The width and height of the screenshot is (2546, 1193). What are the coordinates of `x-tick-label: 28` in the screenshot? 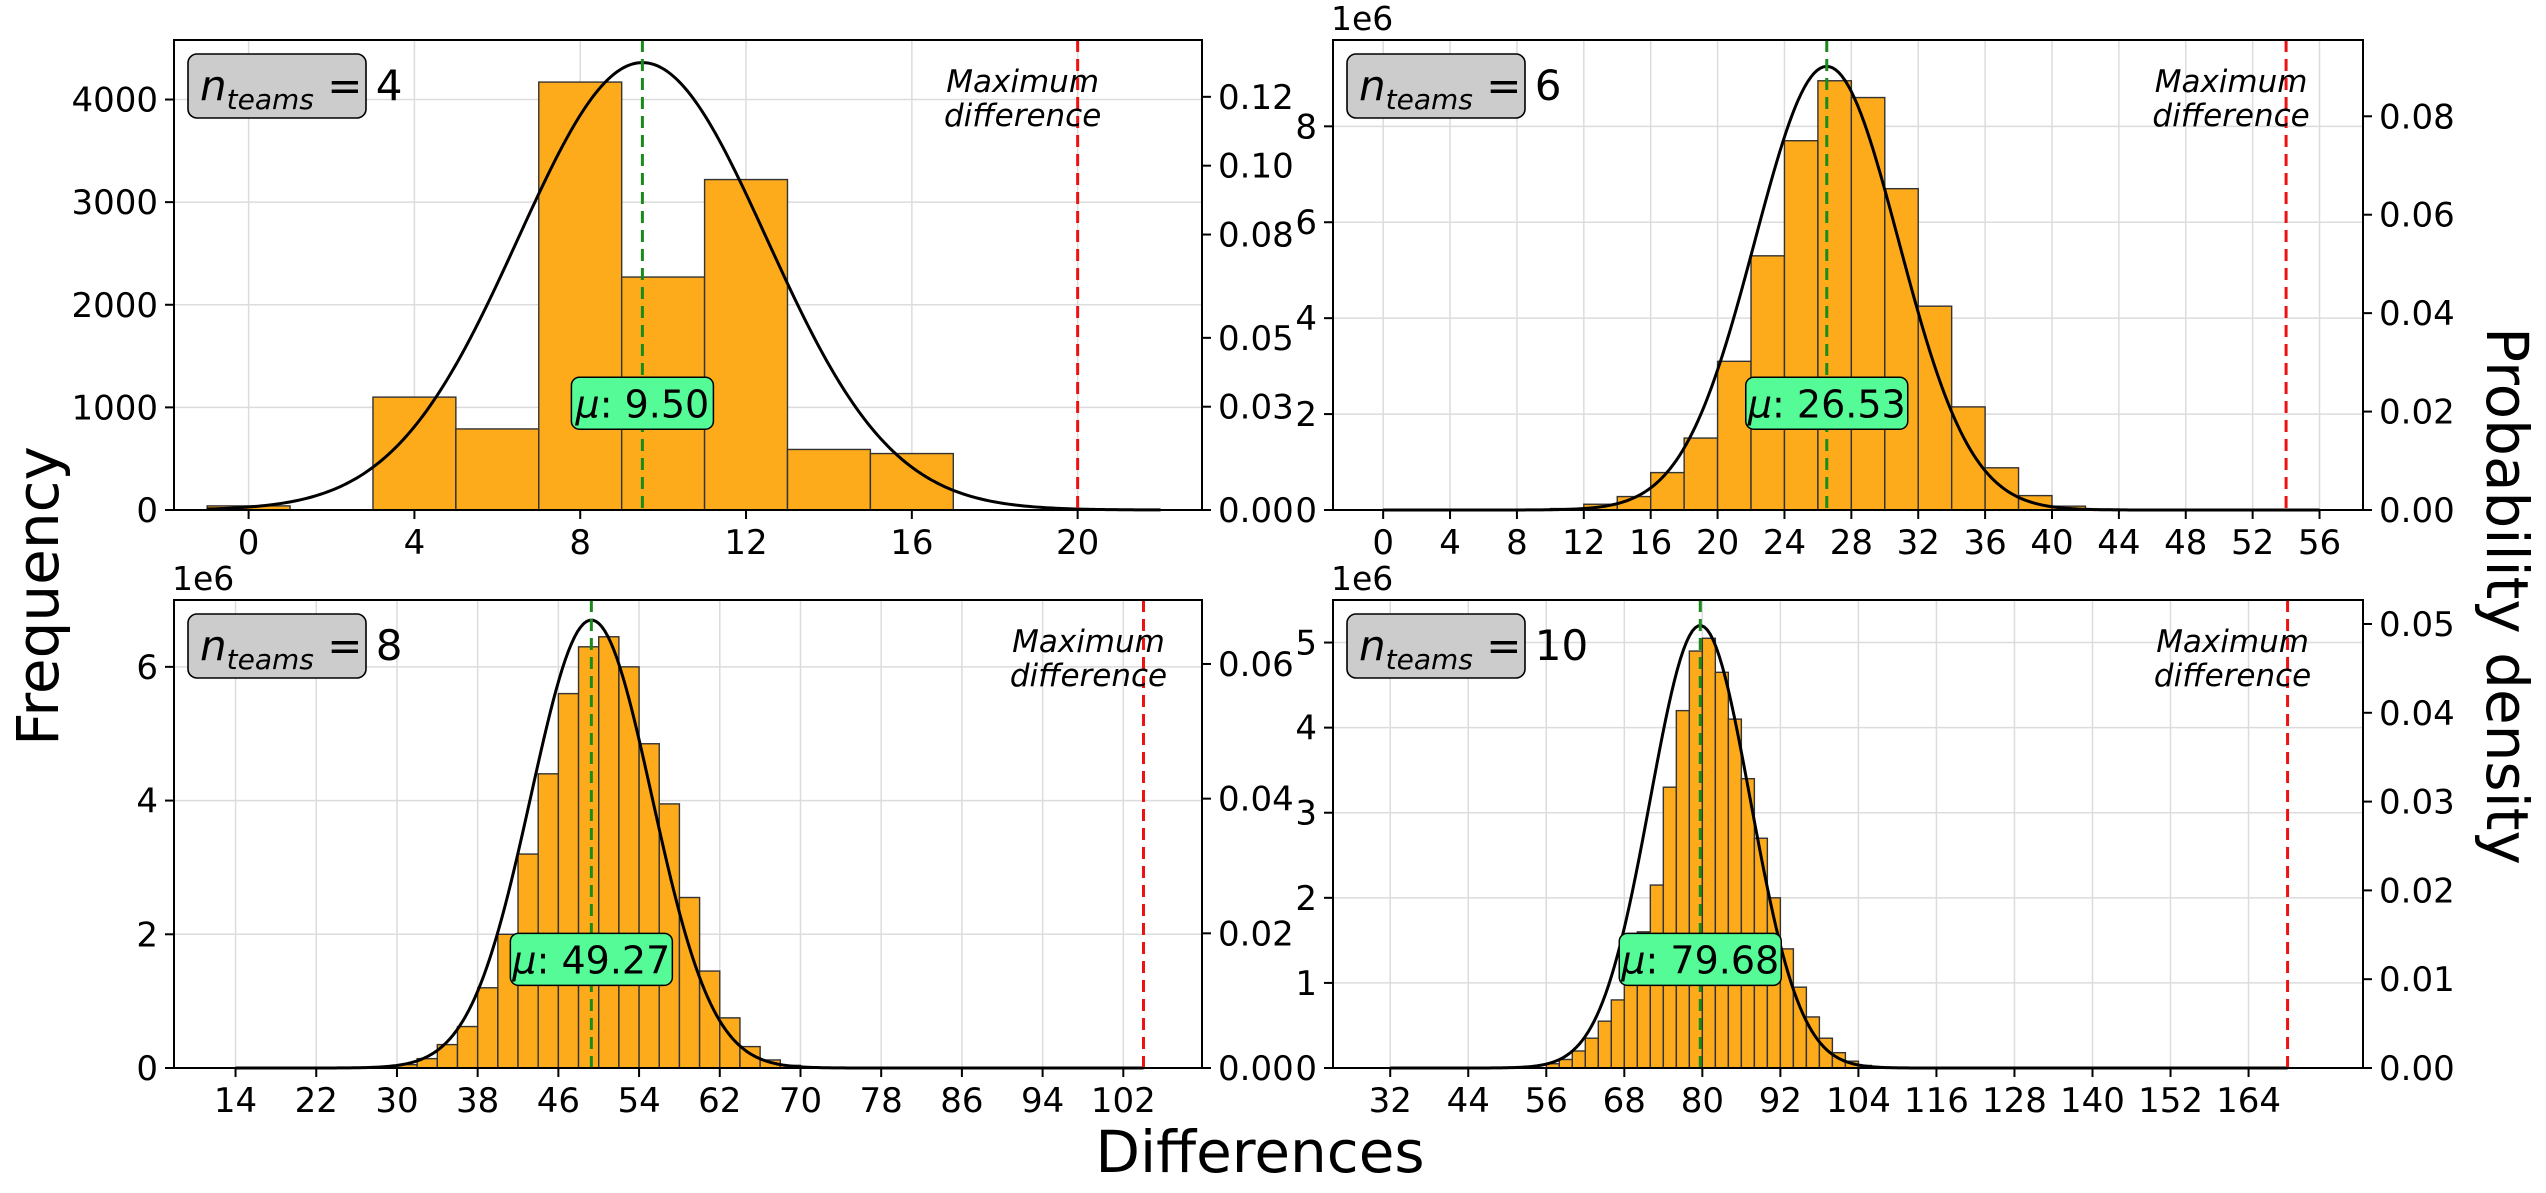 It's located at (1851, 543).